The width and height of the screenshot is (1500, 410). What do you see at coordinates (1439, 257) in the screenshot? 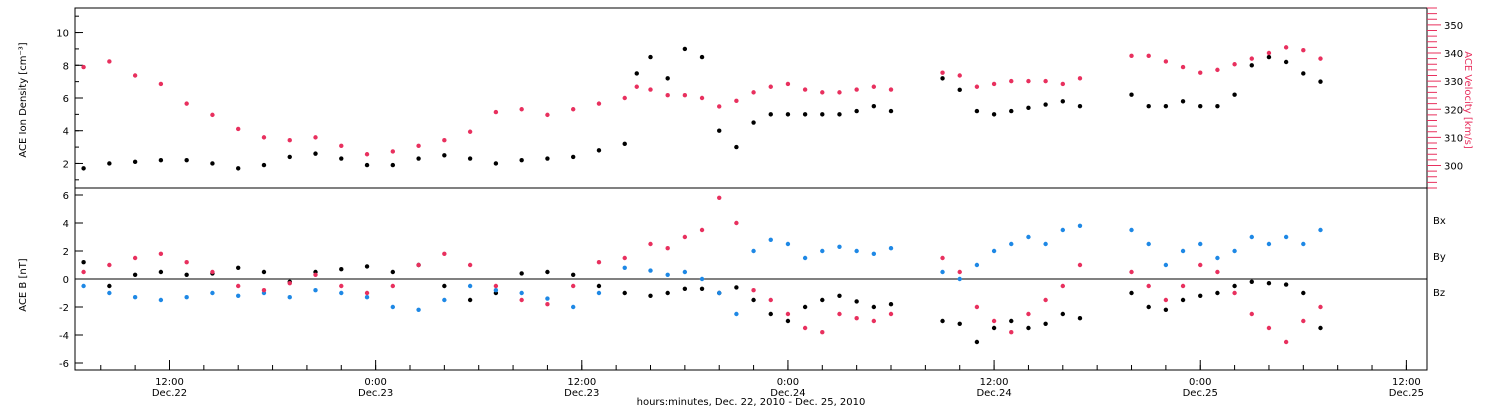
I see `field-legend: Bx By Bz` at bounding box center [1439, 257].